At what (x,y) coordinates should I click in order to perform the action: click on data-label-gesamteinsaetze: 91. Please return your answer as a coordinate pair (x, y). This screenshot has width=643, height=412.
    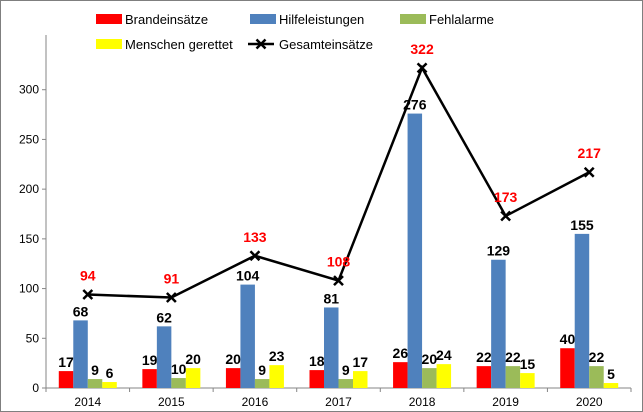
    Looking at the image, I should click on (172, 279).